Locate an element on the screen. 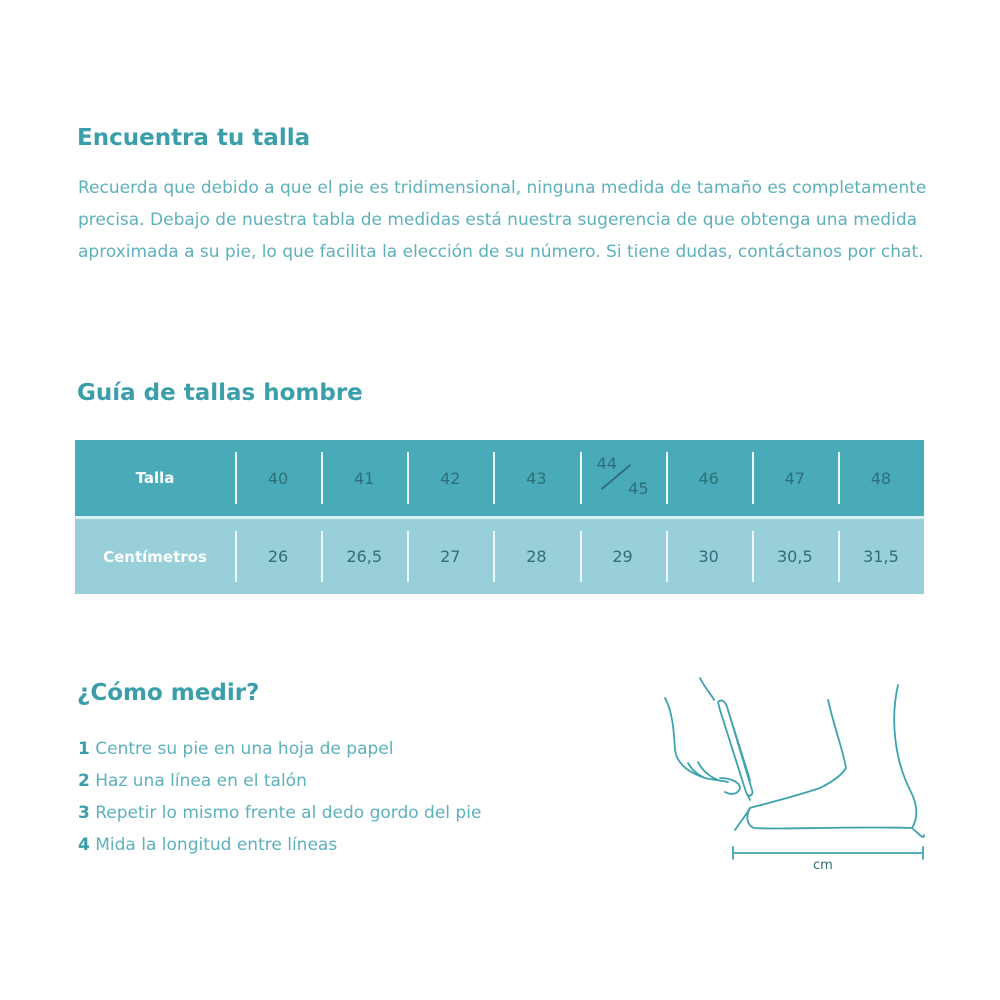  step-item: 2 Haz una línea en el talón is located at coordinates (192, 781).